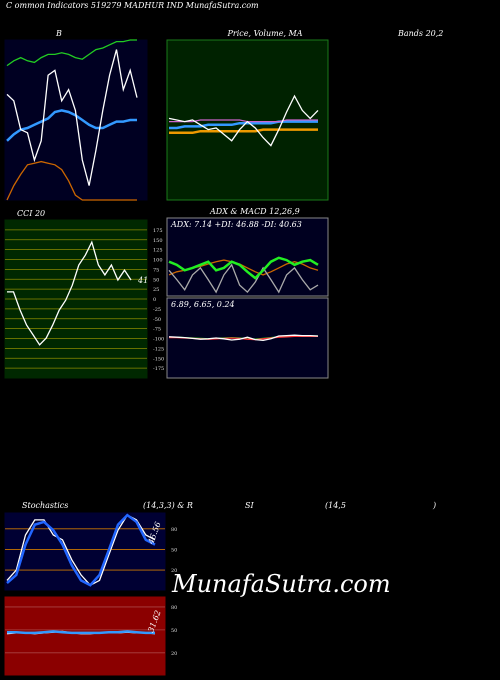  Describe the element at coordinates (157, 320) in the screenshot. I see `y-tick-label: -50` at that location.